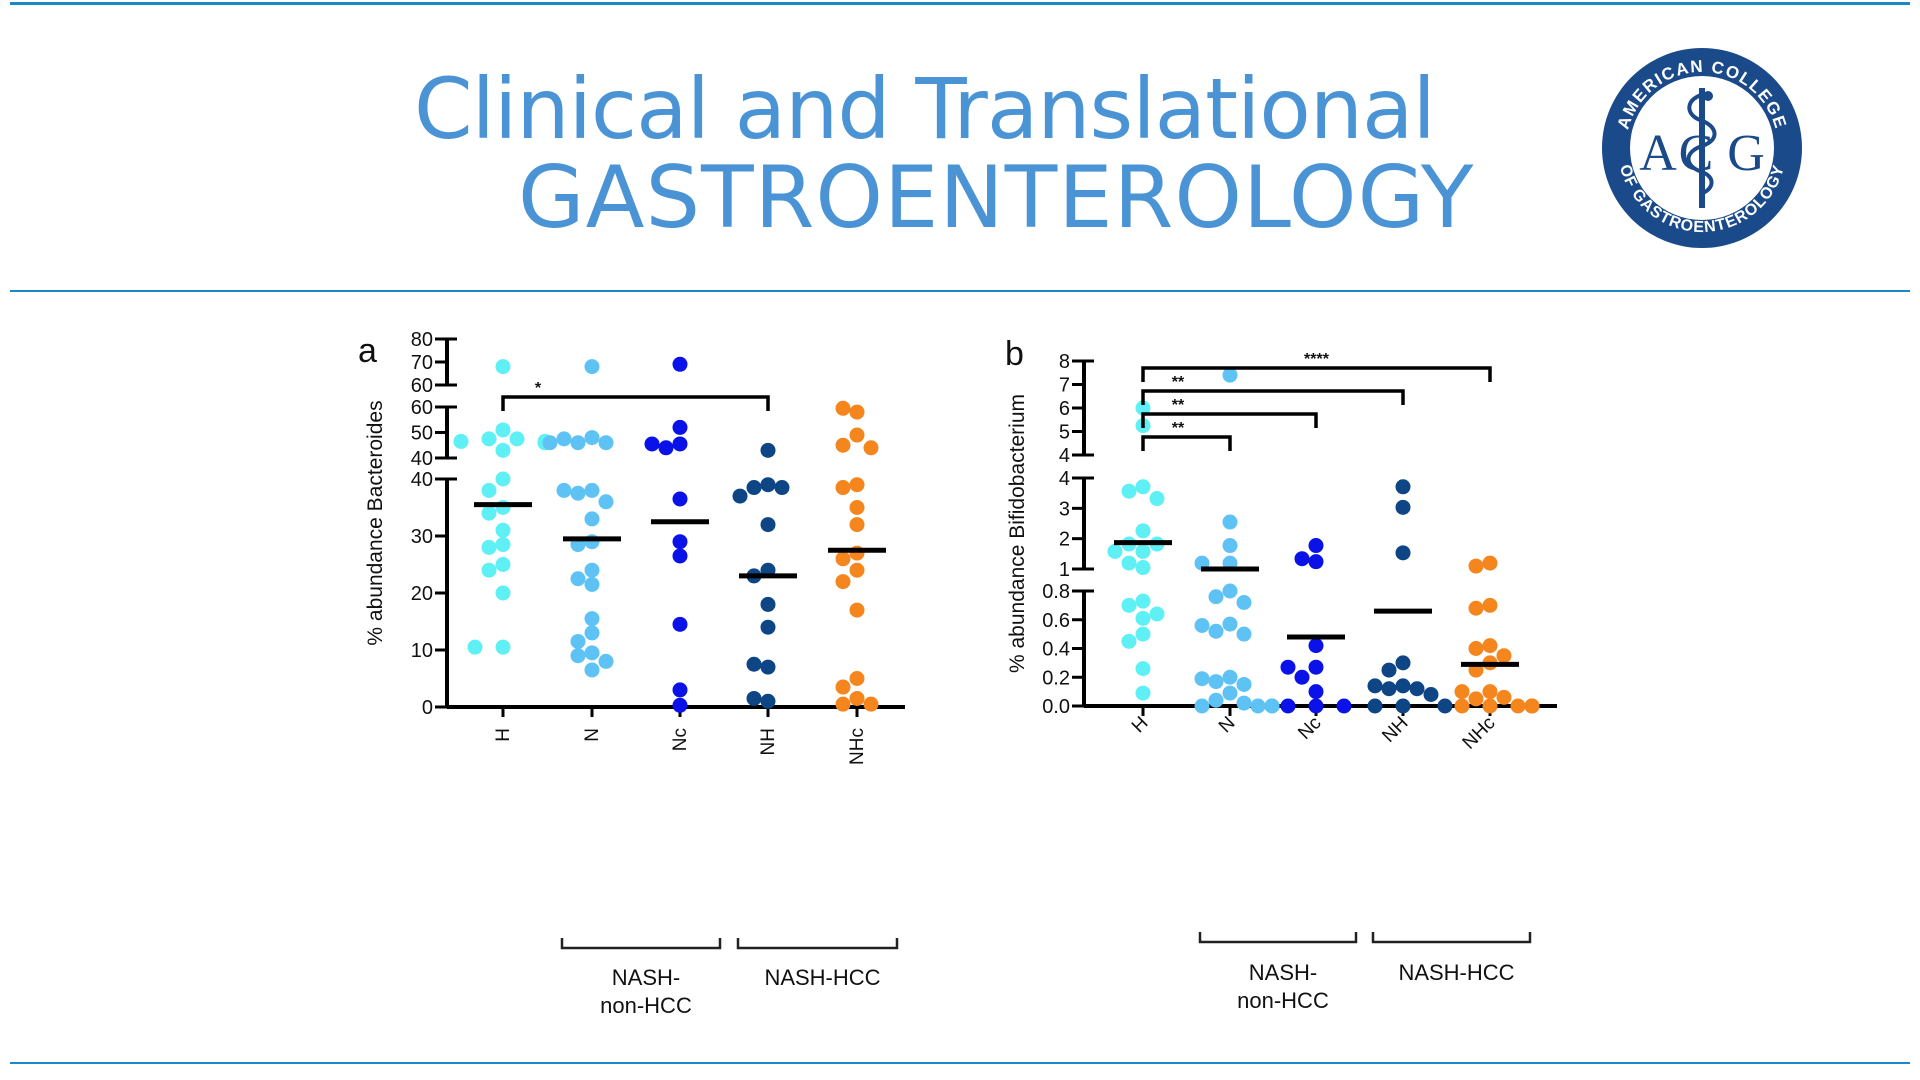 Image resolution: width=1920 pixels, height=1080 pixels. What do you see at coordinates (1056, 621) in the screenshot?
I see `y-tick-label: 0.6` at bounding box center [1056, 621].